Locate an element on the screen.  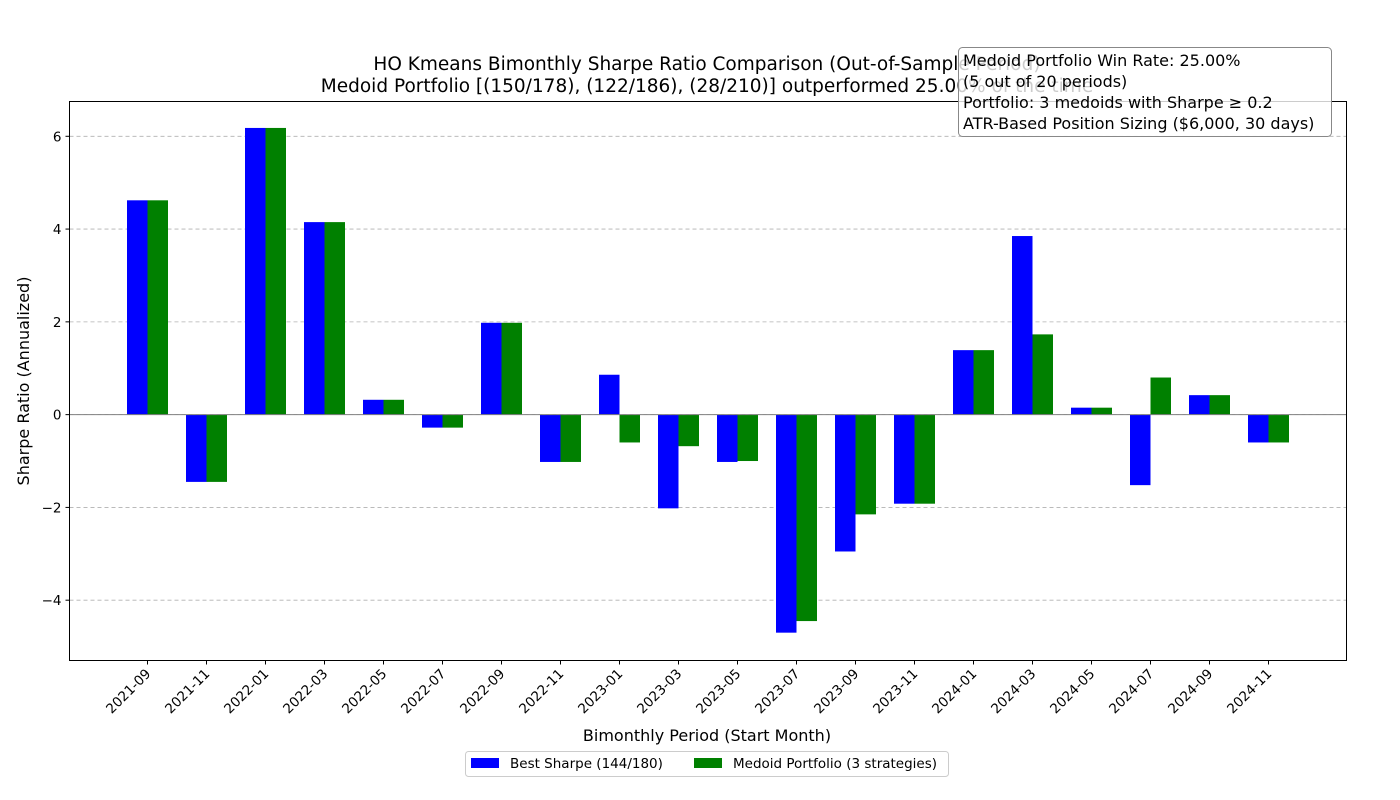
y-tick-label: 2 is located at coordinates (57, 323).